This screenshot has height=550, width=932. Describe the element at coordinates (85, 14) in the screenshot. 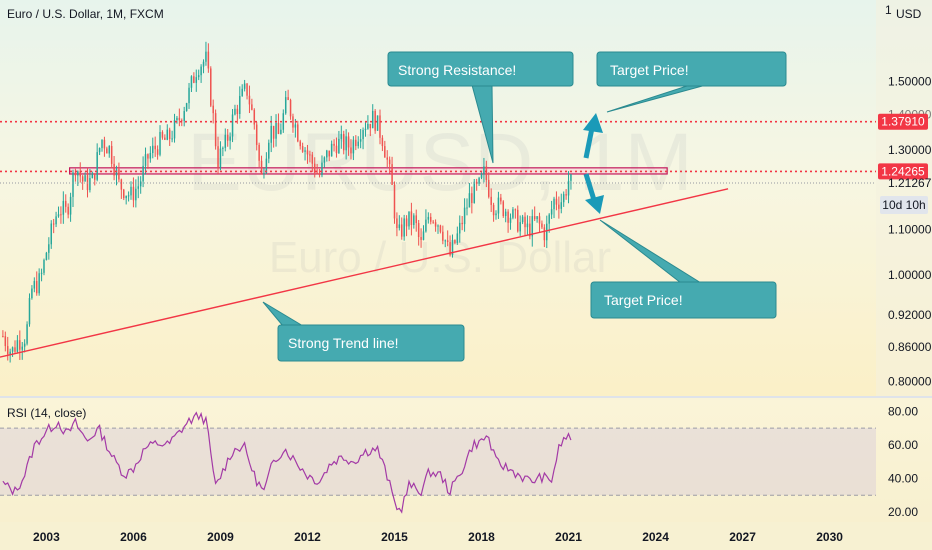

I see `chart-title: Euro / U.S. Dollar, 1M, FXCM` at that location.